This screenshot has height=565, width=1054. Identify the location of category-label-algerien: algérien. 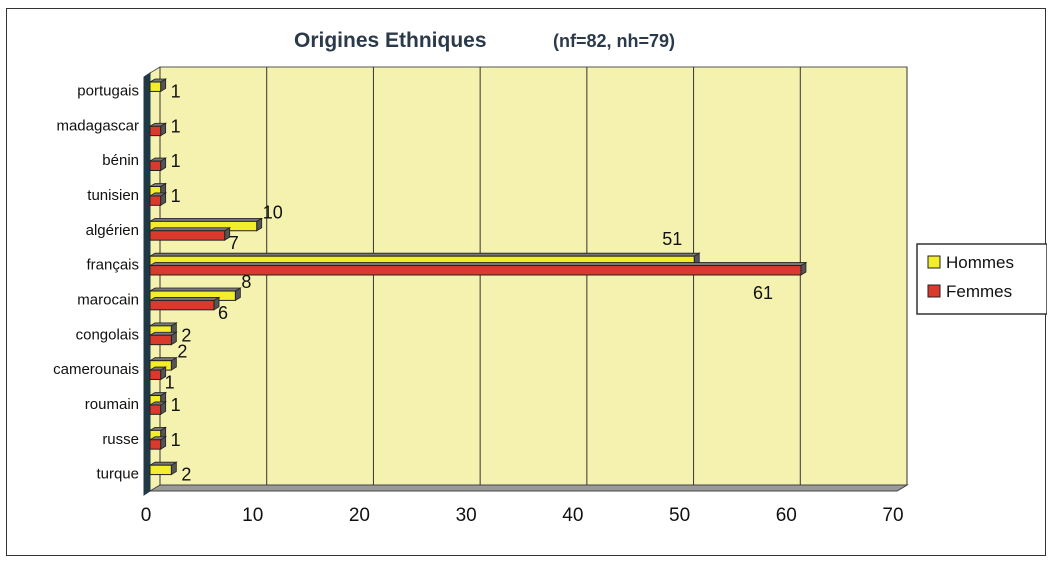
(112, 230).